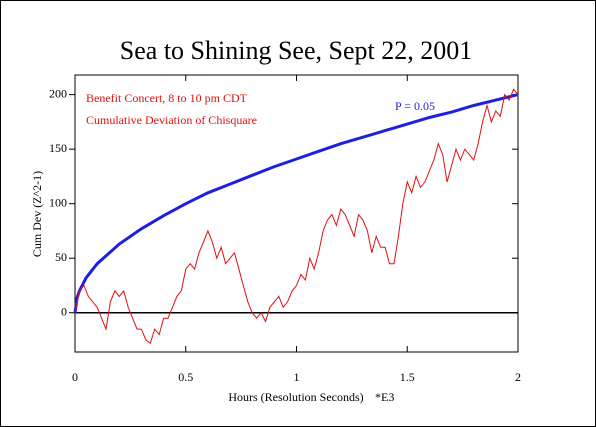 Image resolution: width=596 pixels, height=427 pixels. What do you see at coordinates (185, 377) in the screenshot?
I see `x-tick-label: 0.5` at bounding box center [185, 377].